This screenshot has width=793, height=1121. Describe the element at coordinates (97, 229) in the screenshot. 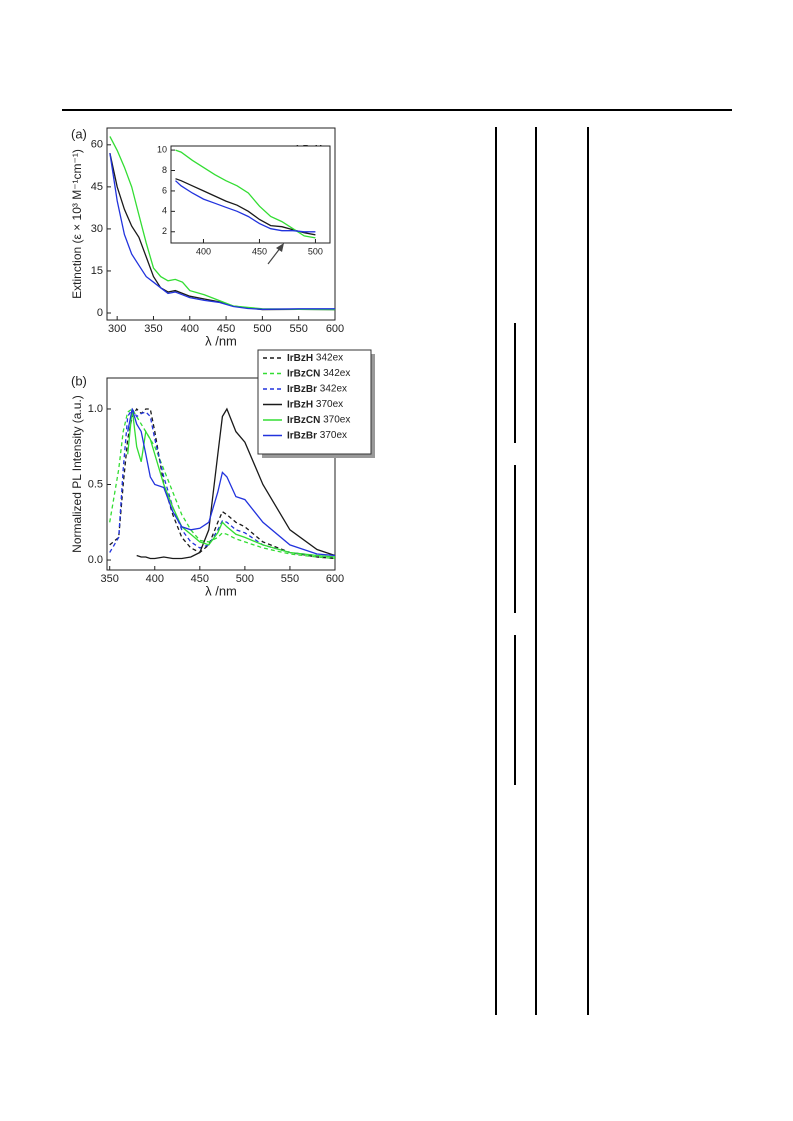

I see `y-tick-label: 30` at that location.